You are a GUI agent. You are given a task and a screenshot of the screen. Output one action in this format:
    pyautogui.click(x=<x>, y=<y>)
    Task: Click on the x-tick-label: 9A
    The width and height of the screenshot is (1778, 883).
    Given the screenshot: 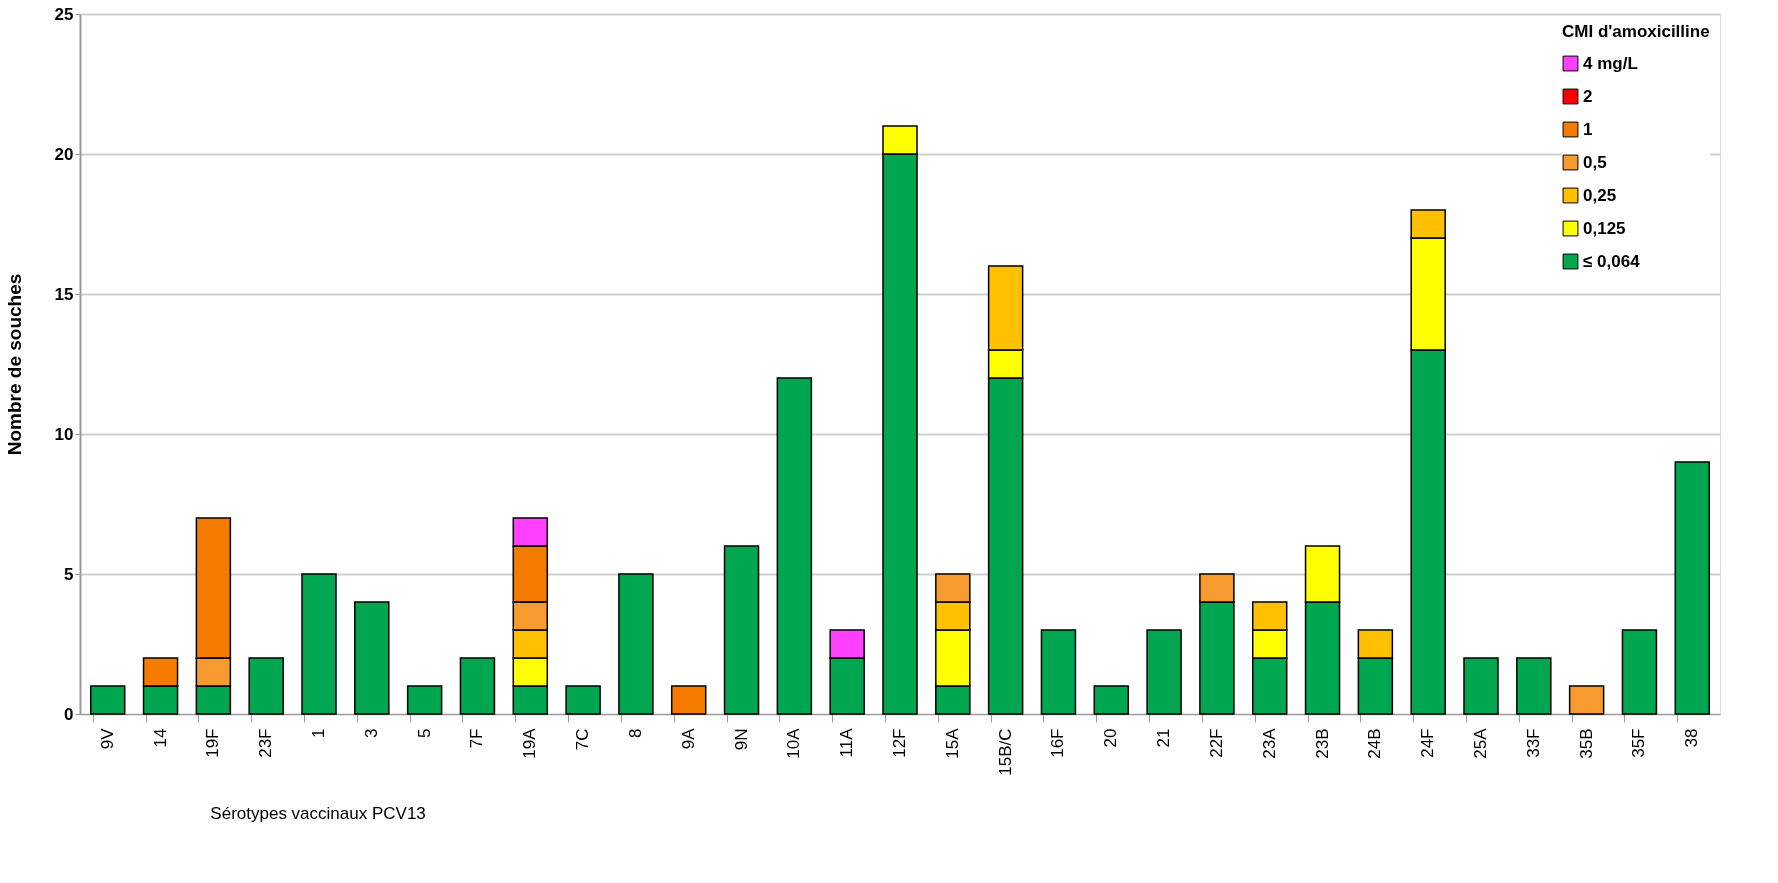 What is the action you would take?
    pyautogui.click(x=688, y=738)
    